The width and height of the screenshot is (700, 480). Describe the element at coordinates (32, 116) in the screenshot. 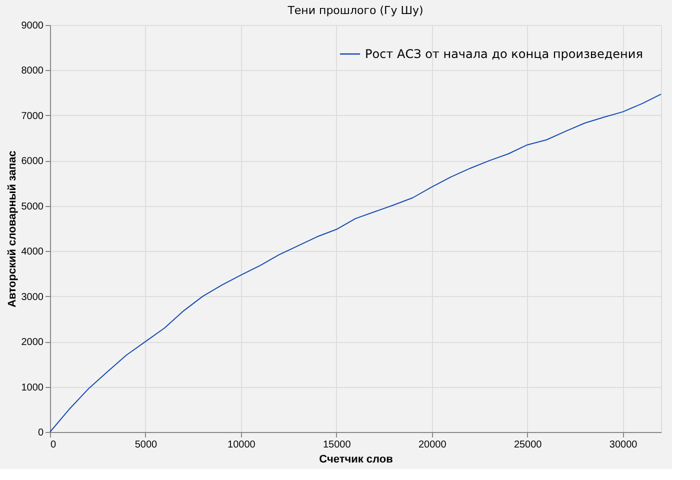

I see `y-tick-label: 7000` at that location.